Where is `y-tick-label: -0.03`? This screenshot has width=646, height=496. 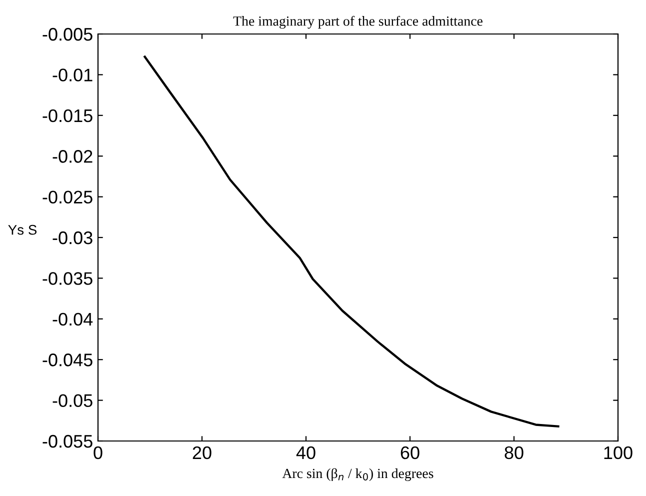
y-tick-label: -0.03 is located at coordinates (72, 237).